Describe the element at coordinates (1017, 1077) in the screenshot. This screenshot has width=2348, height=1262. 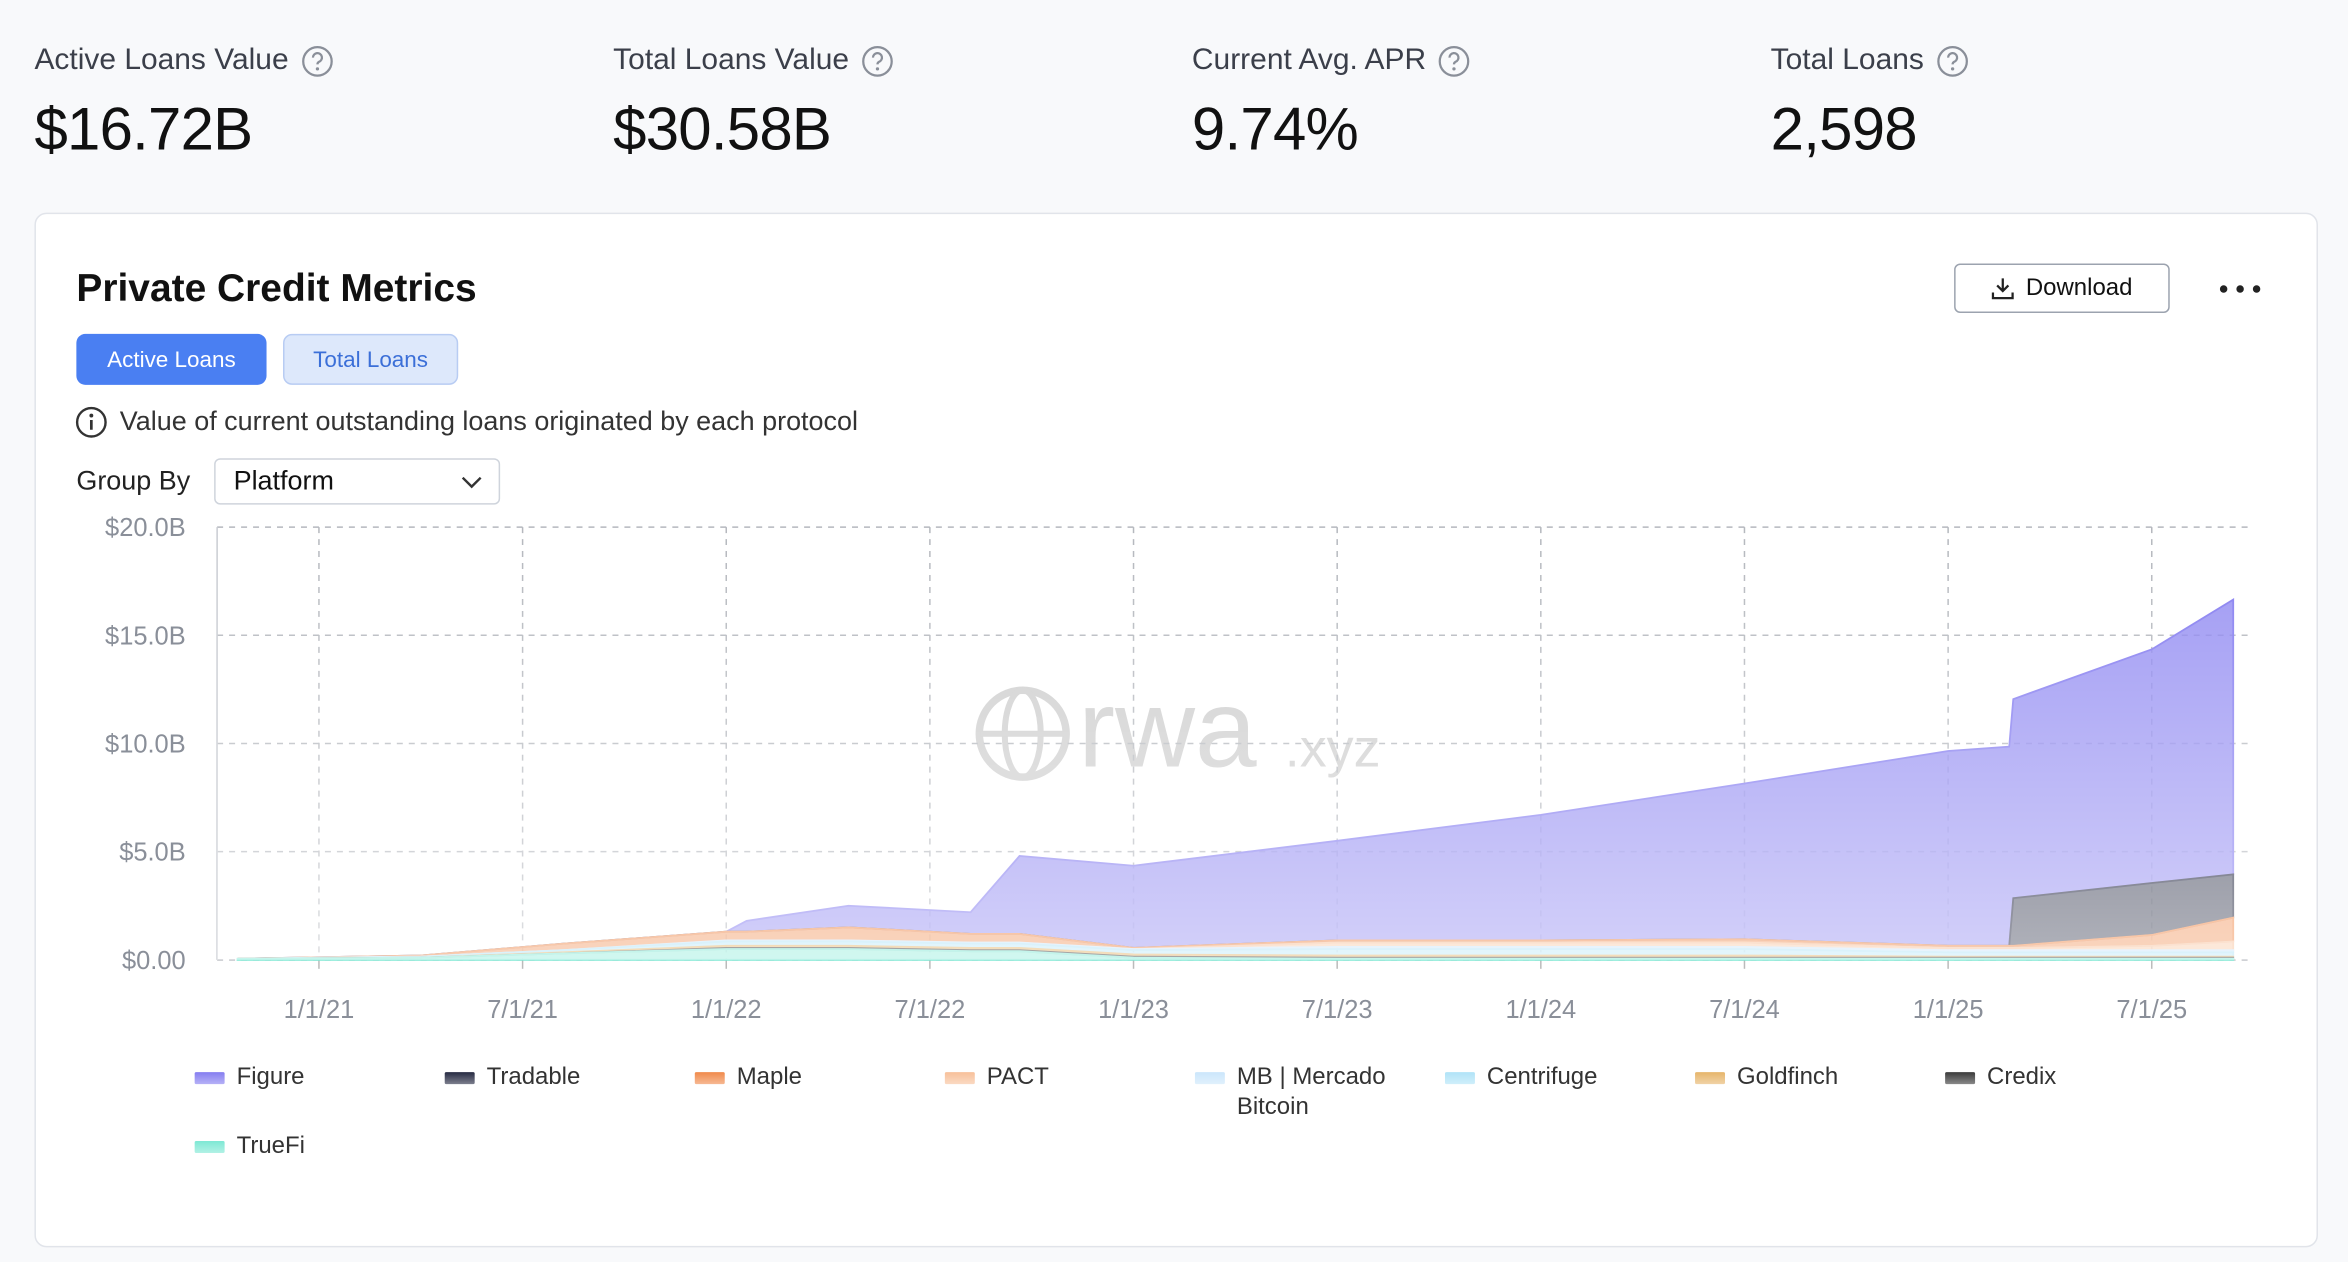
I see `legend-label: PACT` at that location.